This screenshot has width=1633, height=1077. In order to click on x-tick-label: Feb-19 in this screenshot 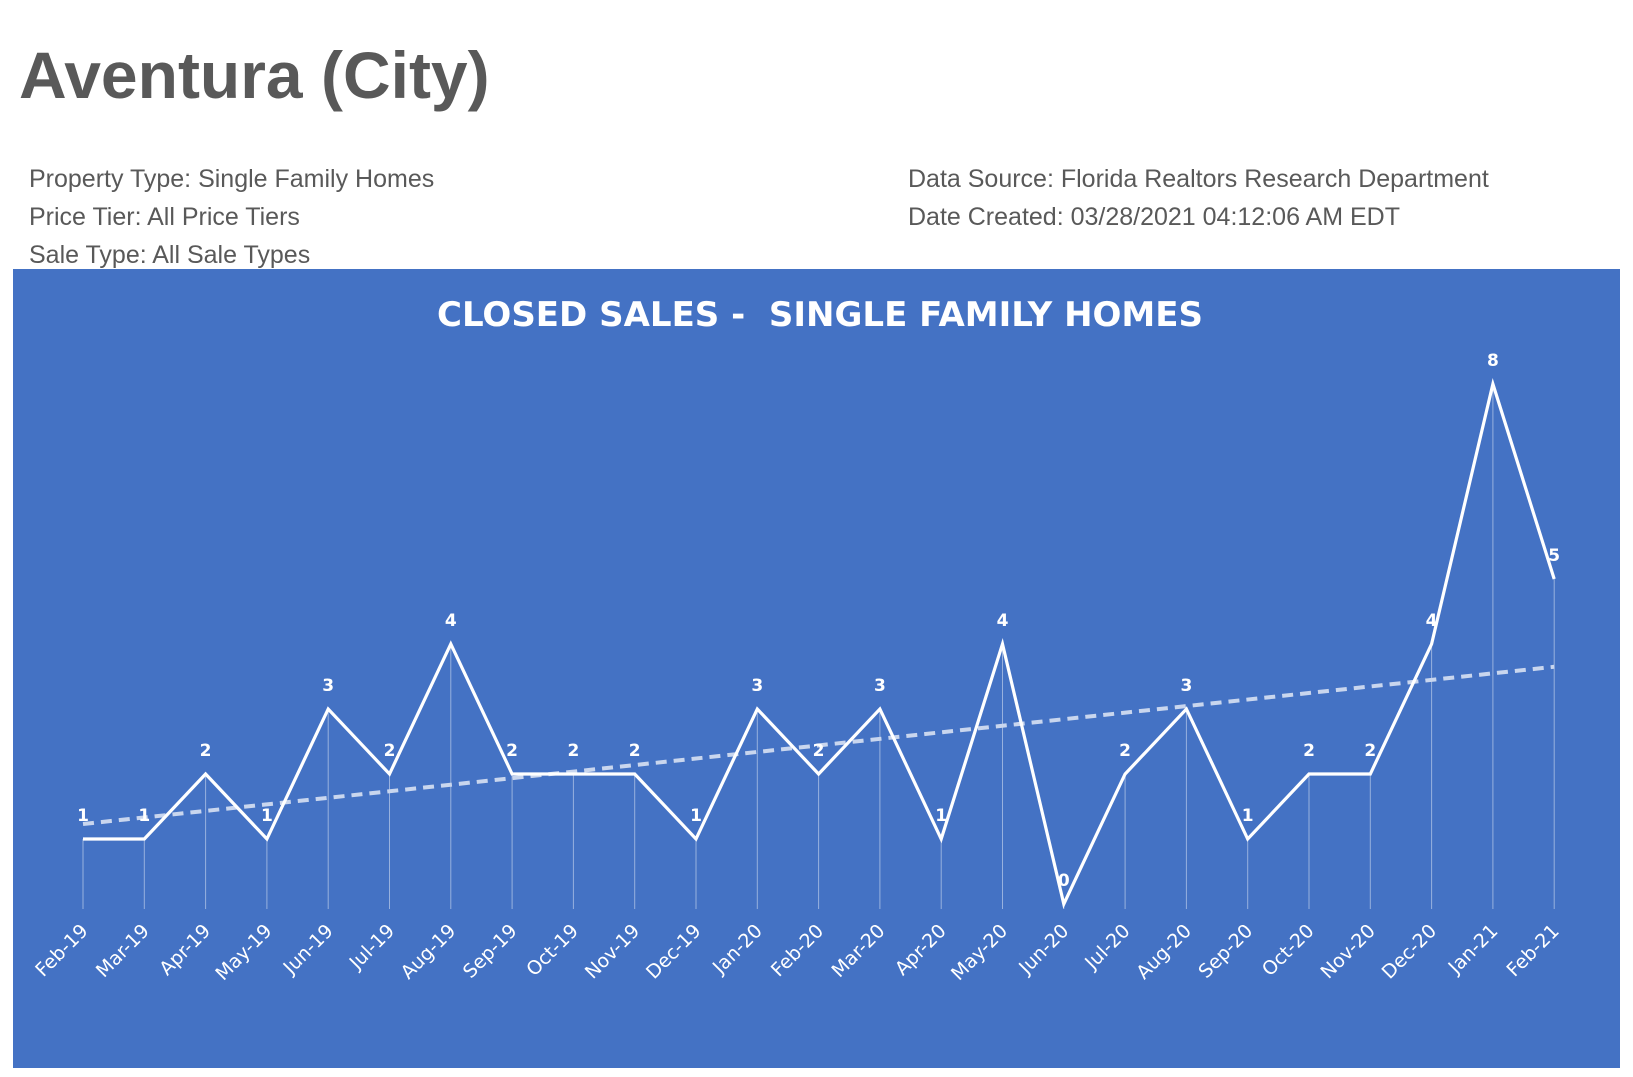, I will do `click(61, 950)`.